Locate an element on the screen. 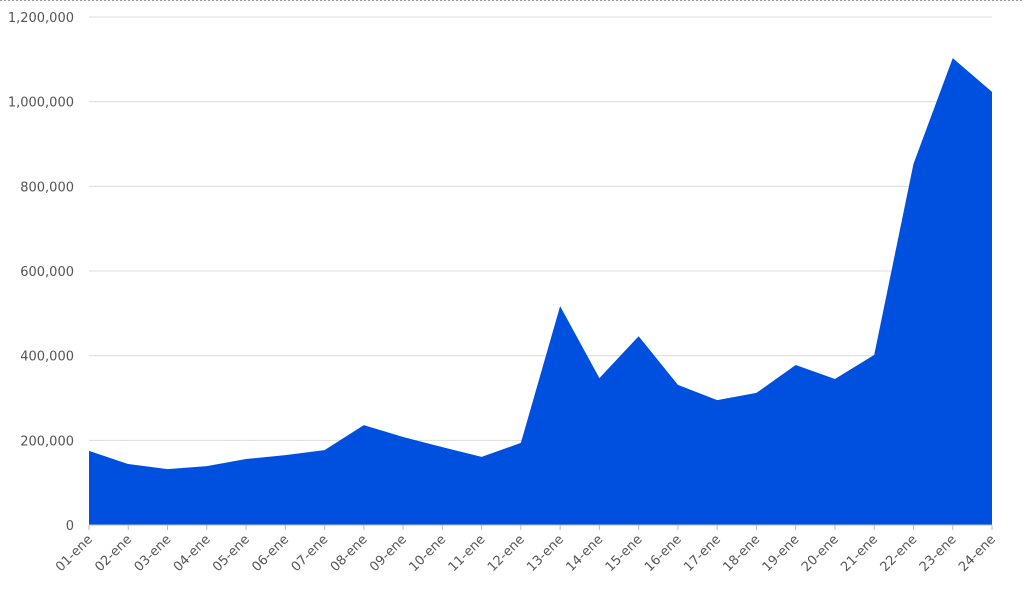  y-tick-label: 200,000 is located at coordinates (47, 441).